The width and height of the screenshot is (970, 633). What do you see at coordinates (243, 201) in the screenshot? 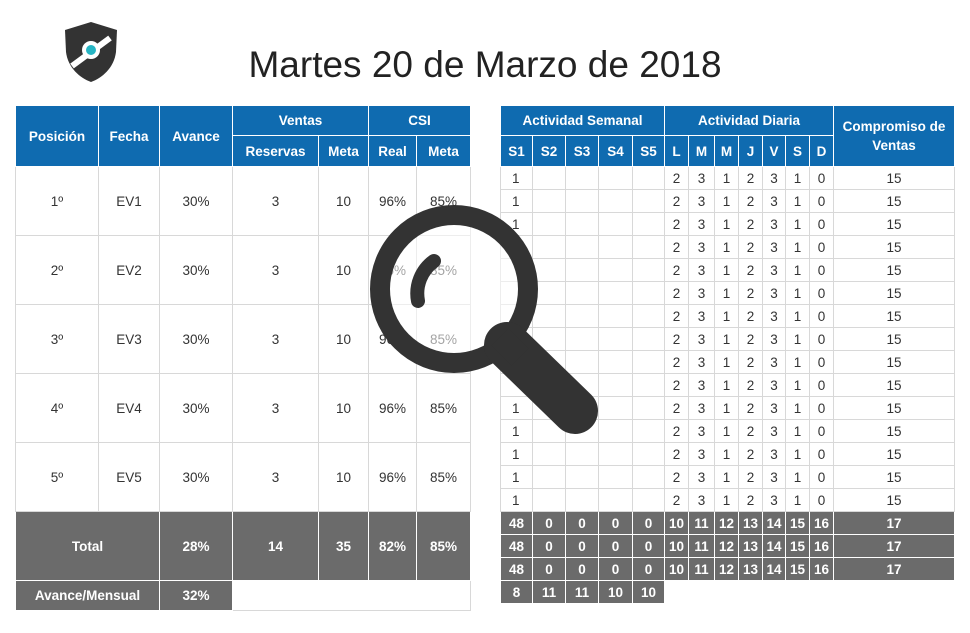
I see `table-row: 1º EV1 30% 3 10 96% 85%` at bounding box center [243, 201].